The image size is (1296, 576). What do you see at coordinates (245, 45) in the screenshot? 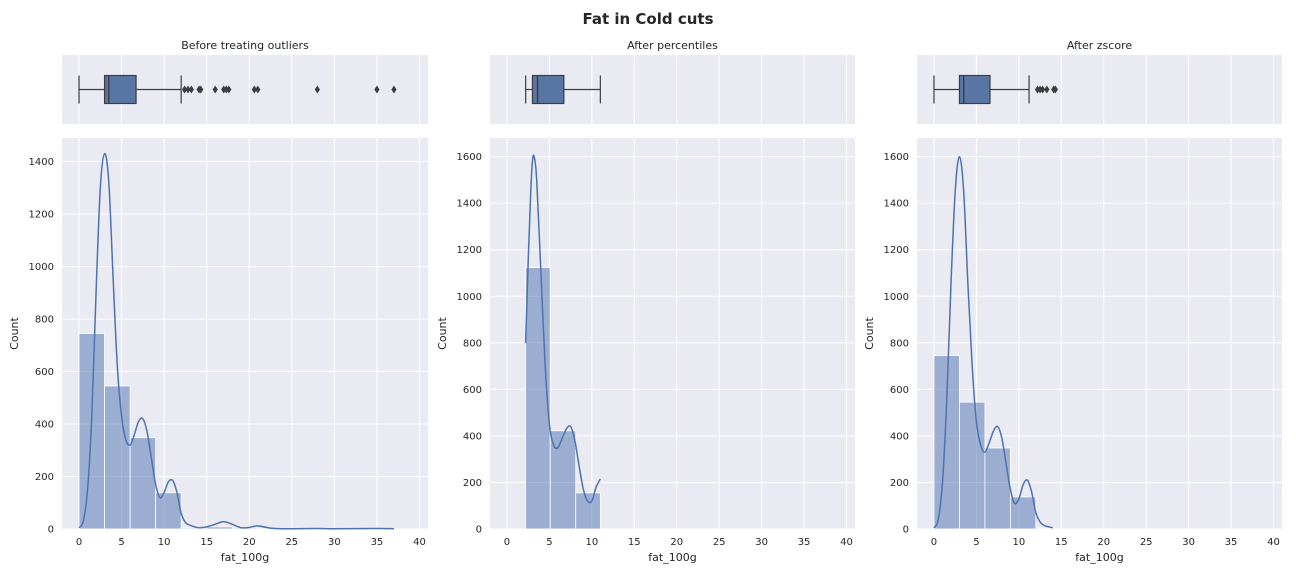
I see `panel-title: Before treating outliers` at bounding box center [245, 45].